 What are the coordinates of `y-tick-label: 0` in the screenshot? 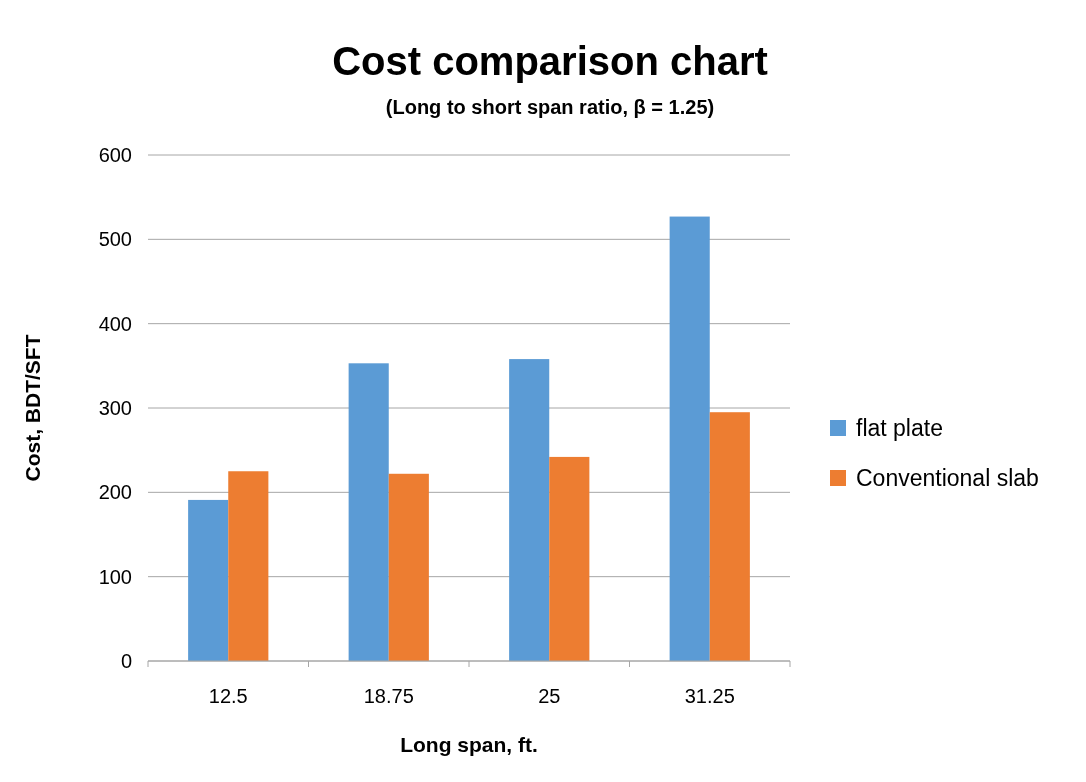 It's located at (126, 661).